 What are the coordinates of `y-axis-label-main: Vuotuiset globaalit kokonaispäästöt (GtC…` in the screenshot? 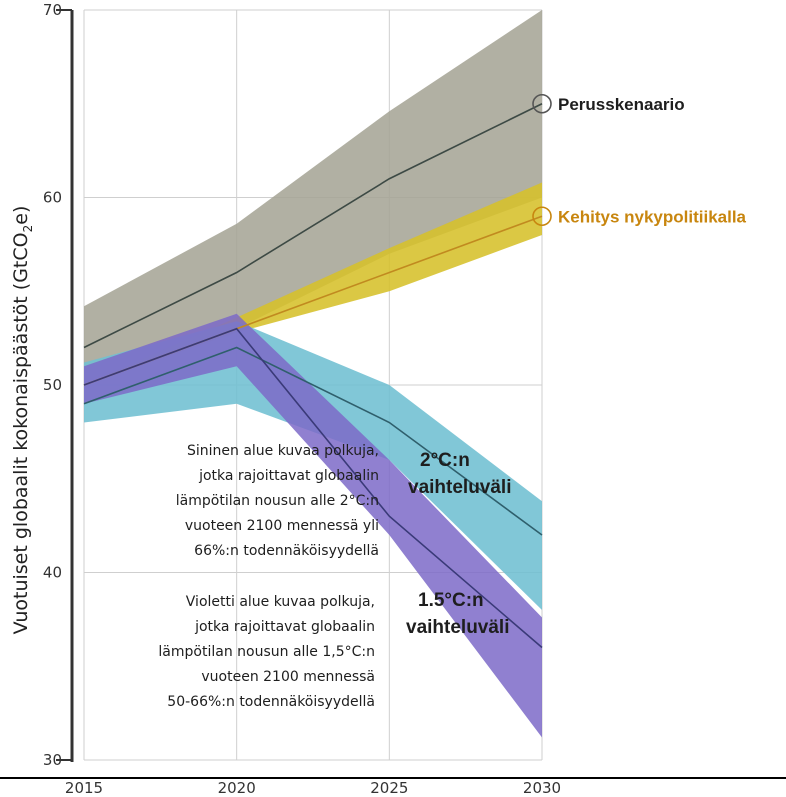 It's located at (21, 433).